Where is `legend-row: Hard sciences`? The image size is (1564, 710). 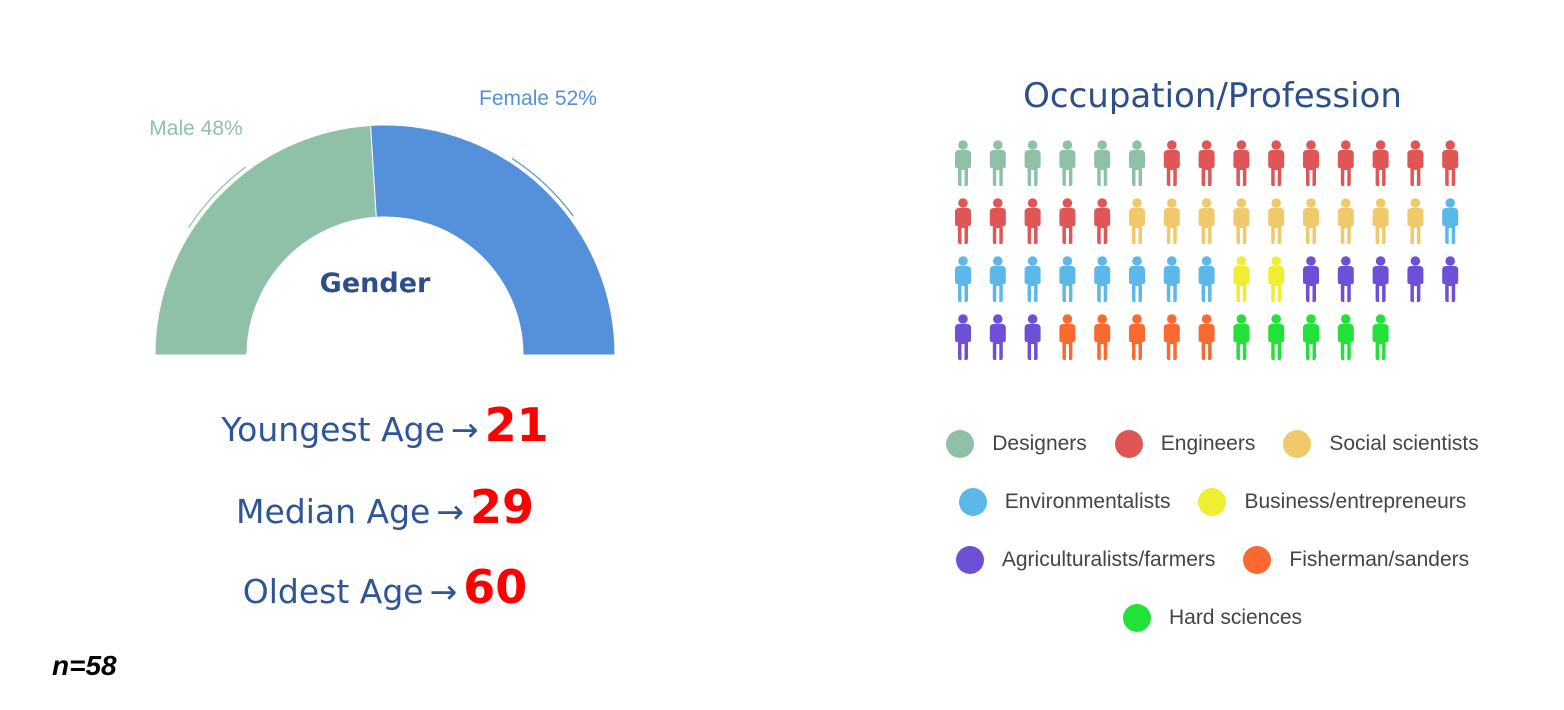
legend-row: Hard sciences is located at coordinates (1212, 618).